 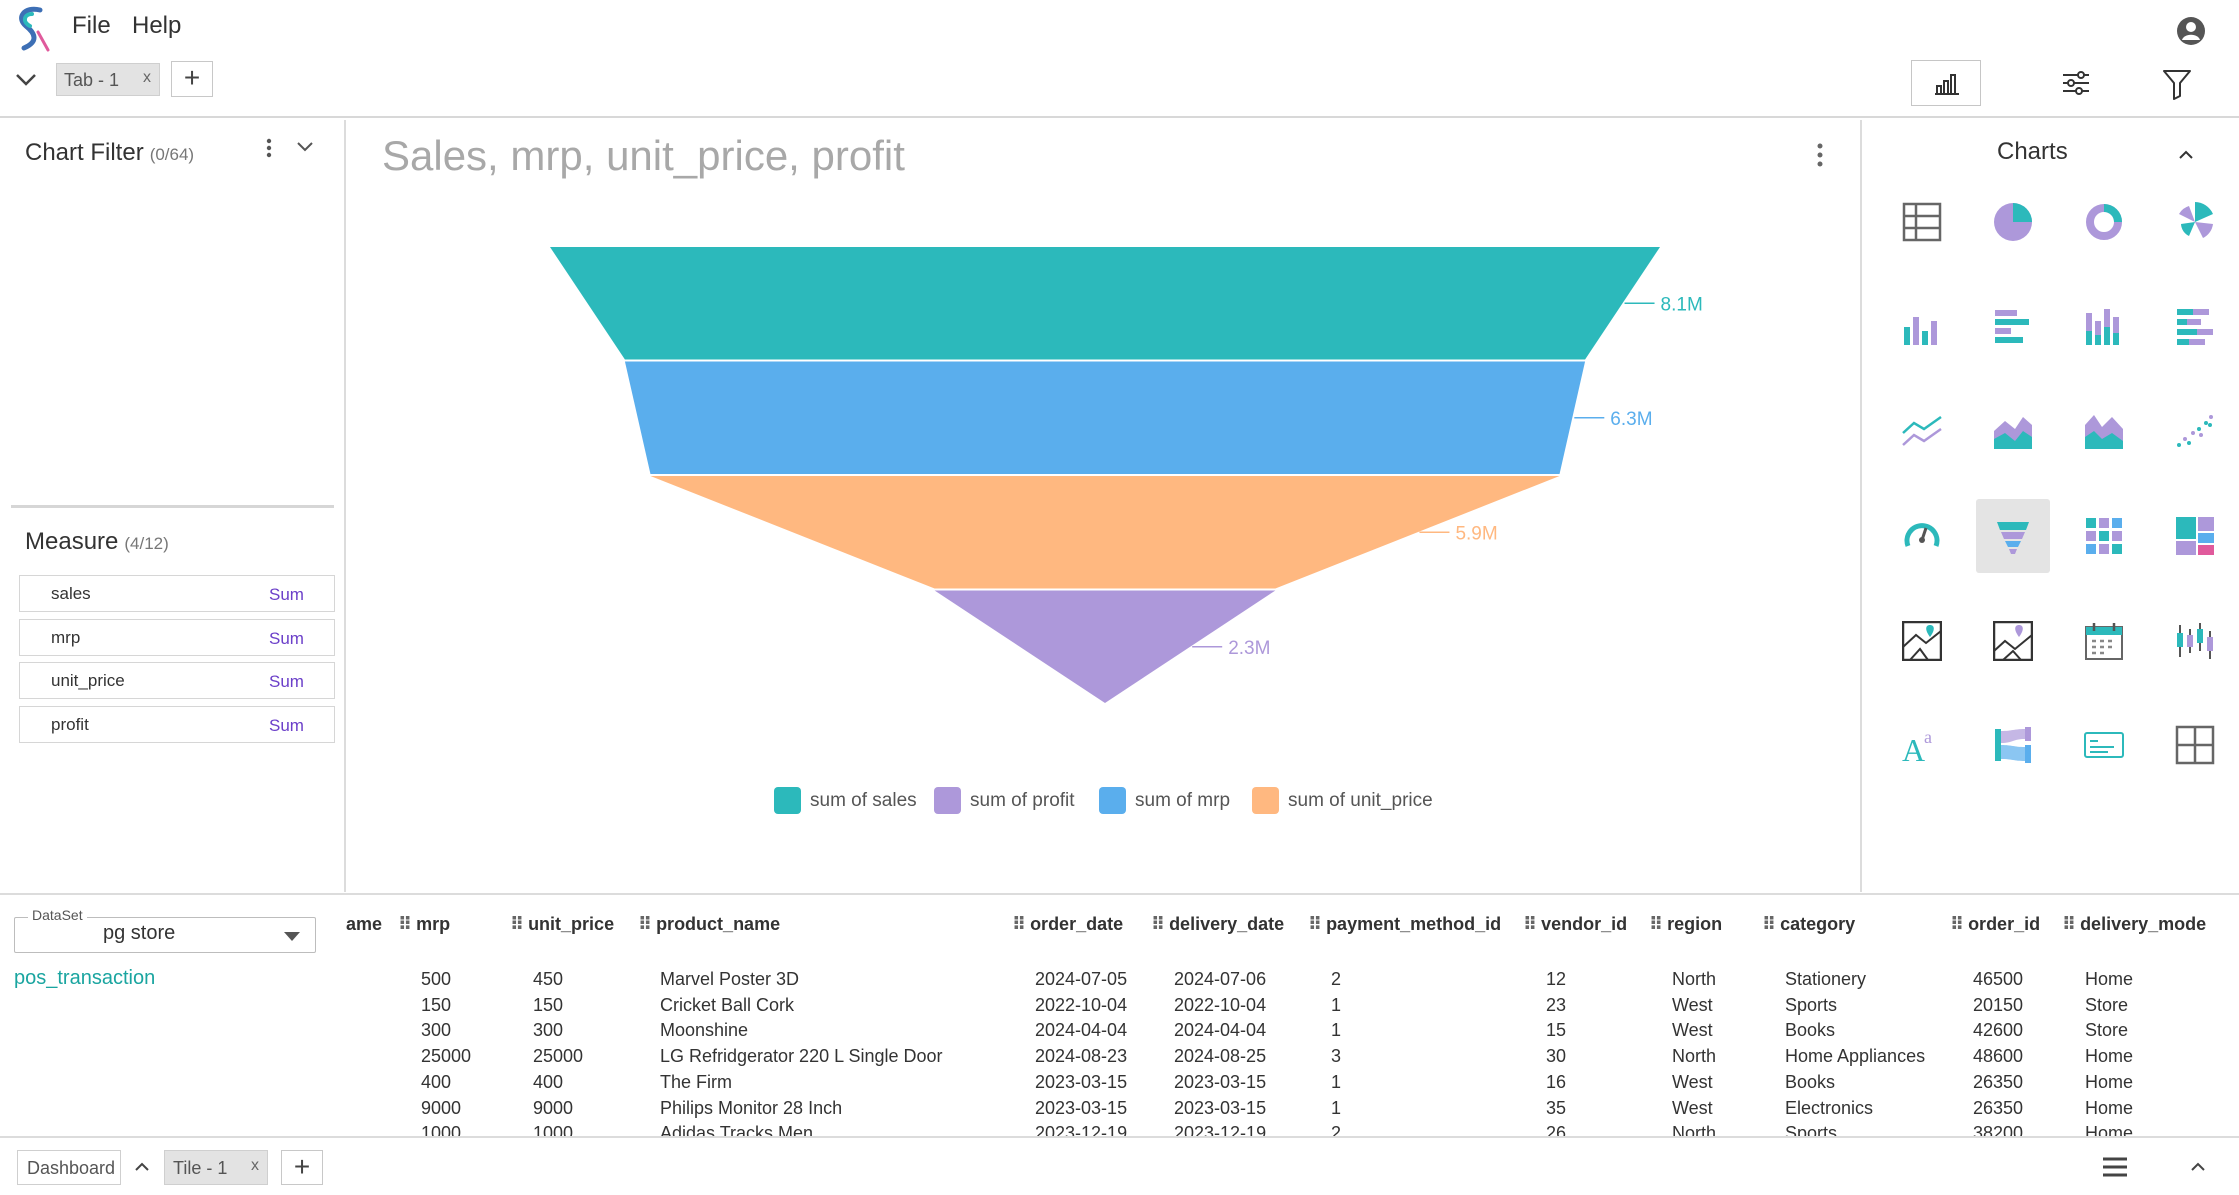 What do you see at coordinates (1922, 327) in the screenshot?
I see `bar-chart-icon` at bounding box center [1922, 327].